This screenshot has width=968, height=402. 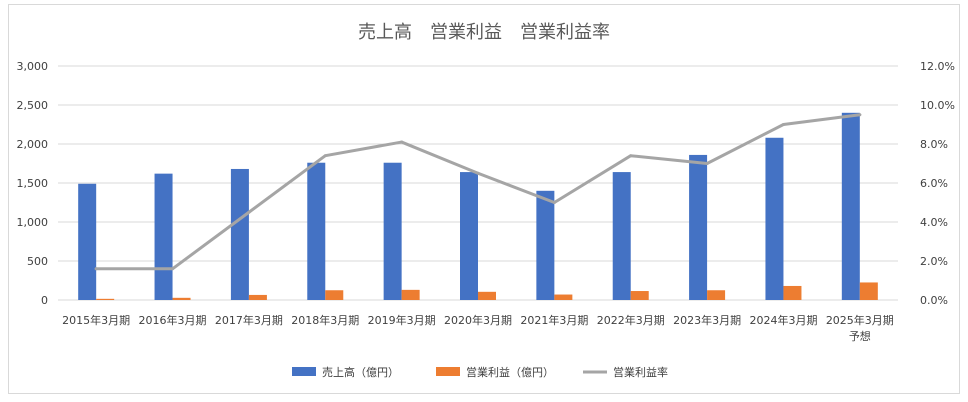 I want to click on right-tick-label: 6.0%, so click(x=934, y=183).